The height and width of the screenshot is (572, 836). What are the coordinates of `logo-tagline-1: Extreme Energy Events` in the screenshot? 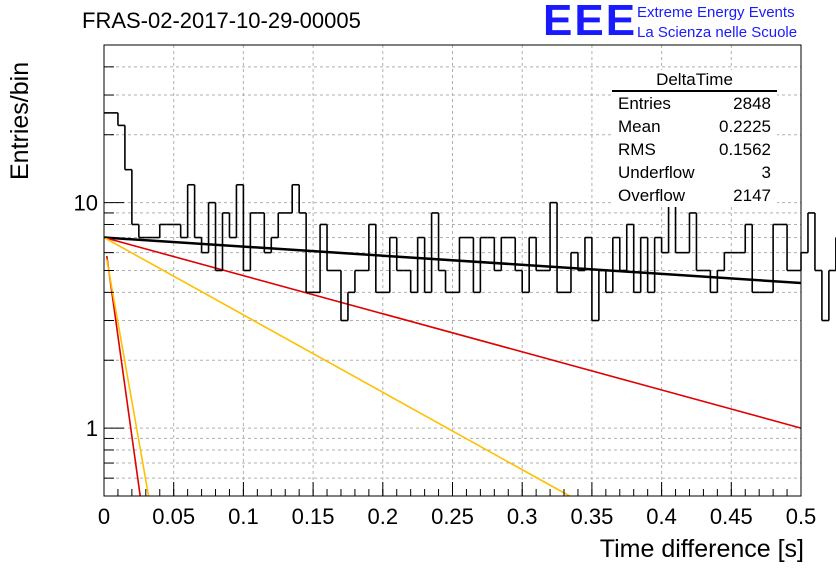 It's located at (716, 12).